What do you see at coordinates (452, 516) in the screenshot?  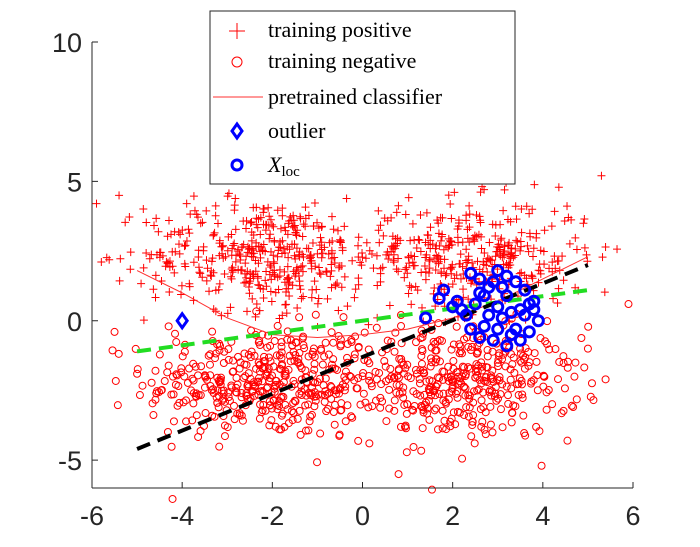 I see `x-tick-label: 2` at bounding box center [452, 516].